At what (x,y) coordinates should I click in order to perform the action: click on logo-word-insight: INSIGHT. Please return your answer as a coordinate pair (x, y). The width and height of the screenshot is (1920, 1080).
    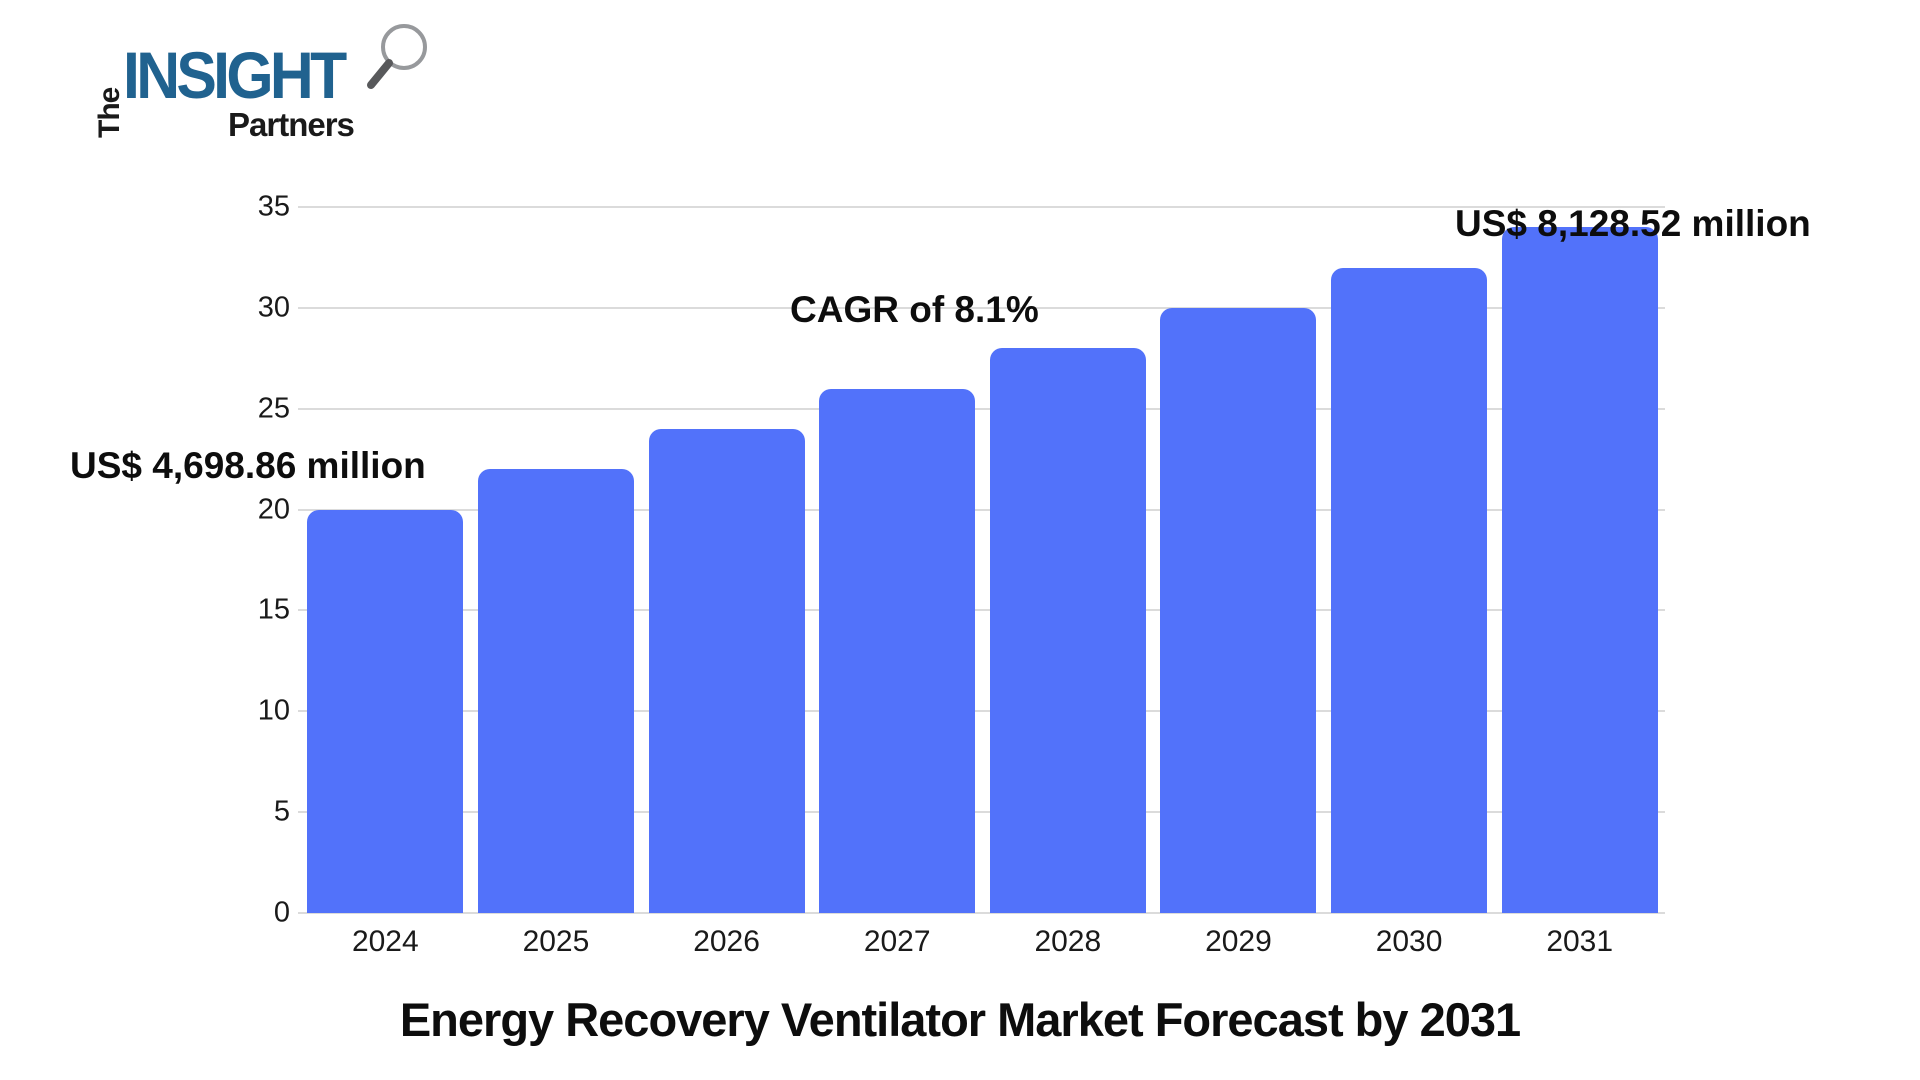
    Looking at the image, I should click on (235, 75).